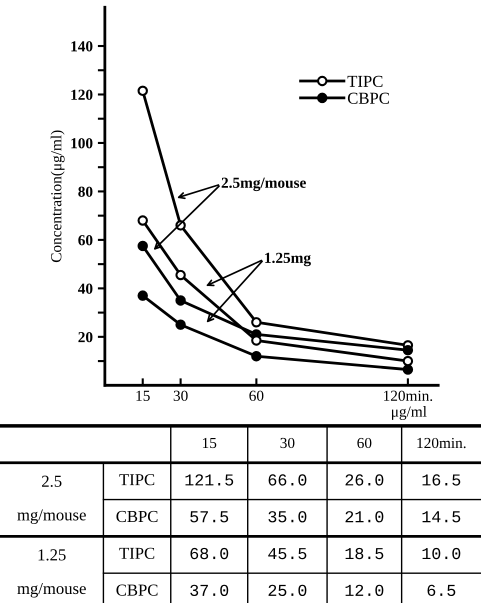 Image resolution: width=481 pixels, height=603 pixels. What do you see at coordinates (365, 554) in the screenshot?
I see `text: 18.5` at bounding box center [365, 554].